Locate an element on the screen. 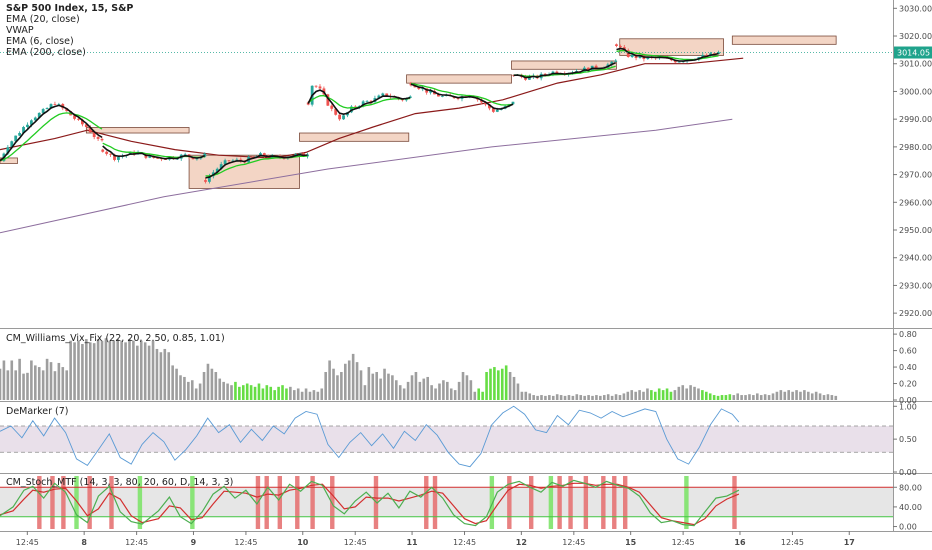  stoch-signal-green is located at coordinates (551, 502).